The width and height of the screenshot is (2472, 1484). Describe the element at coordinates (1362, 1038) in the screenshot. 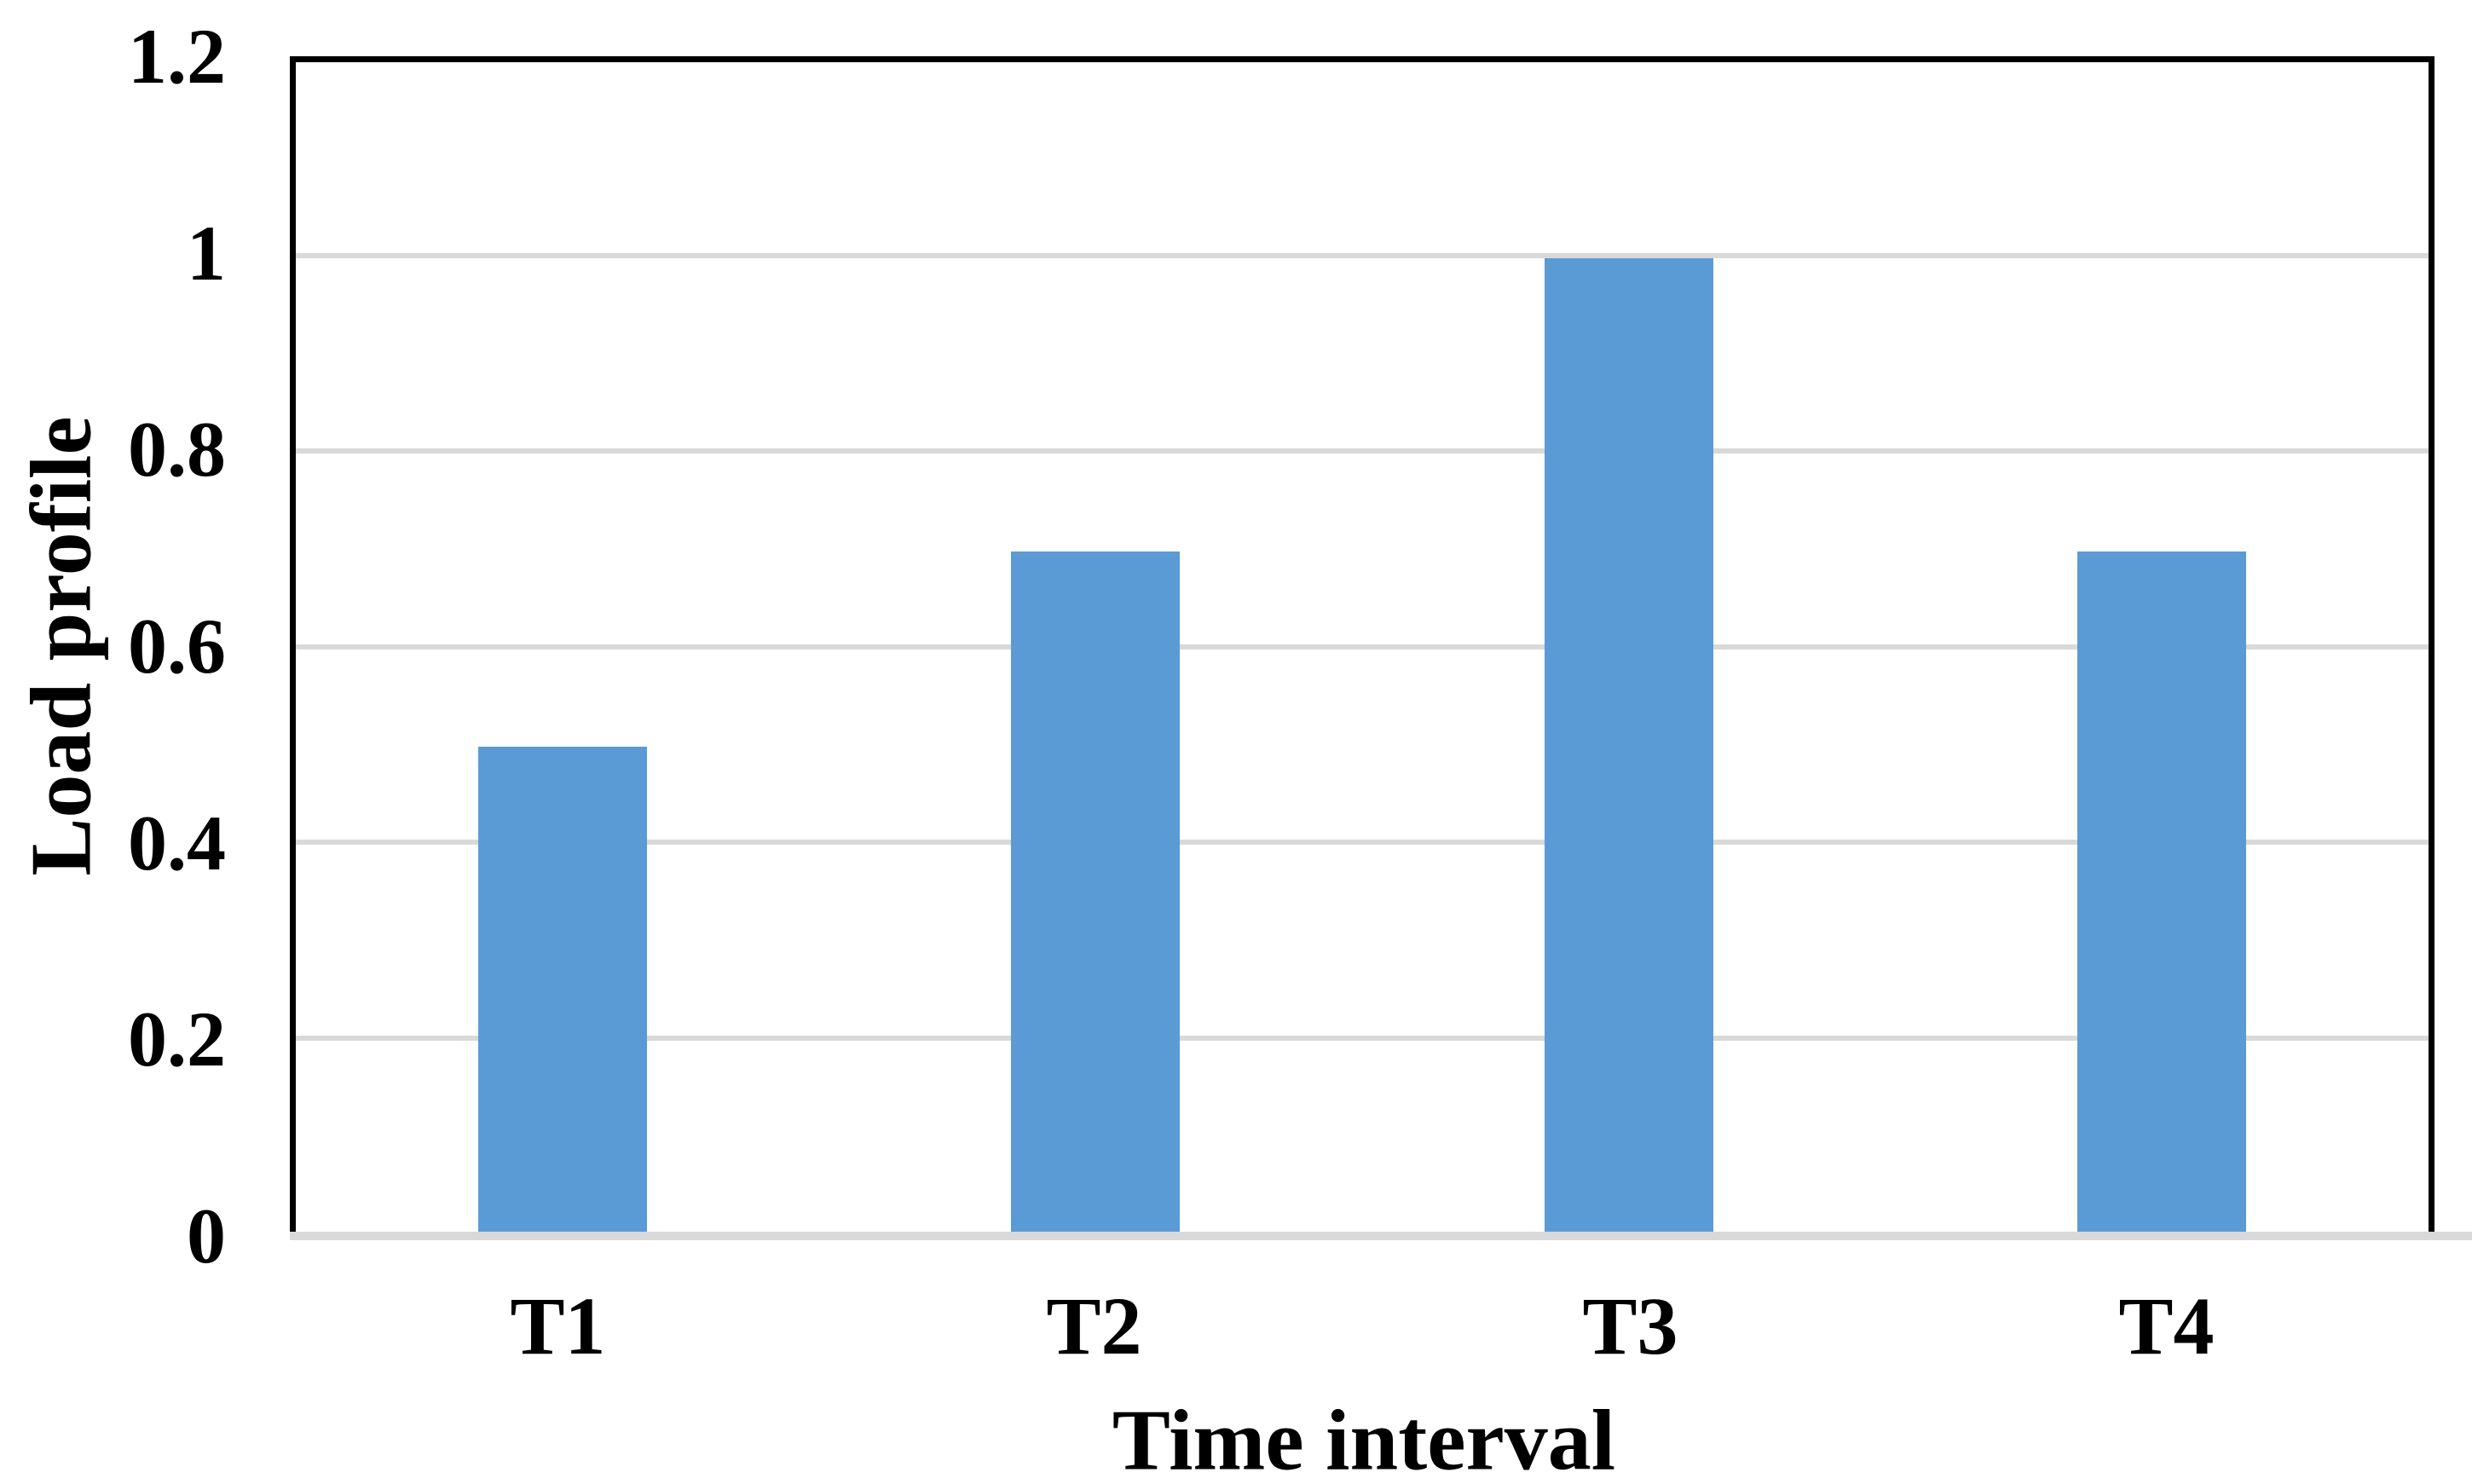

I see `gridline-y-0.2` at that location.